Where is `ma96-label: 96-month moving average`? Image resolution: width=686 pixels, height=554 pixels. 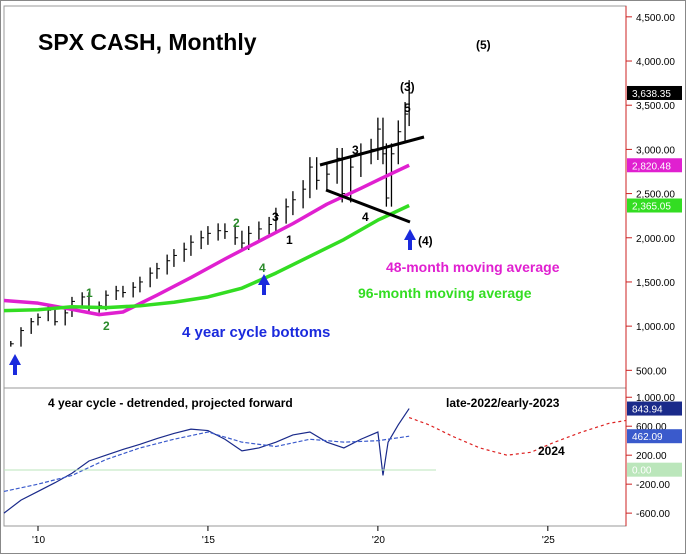 ma96-label: 96-month moving average is located at coordinates (445, 293).